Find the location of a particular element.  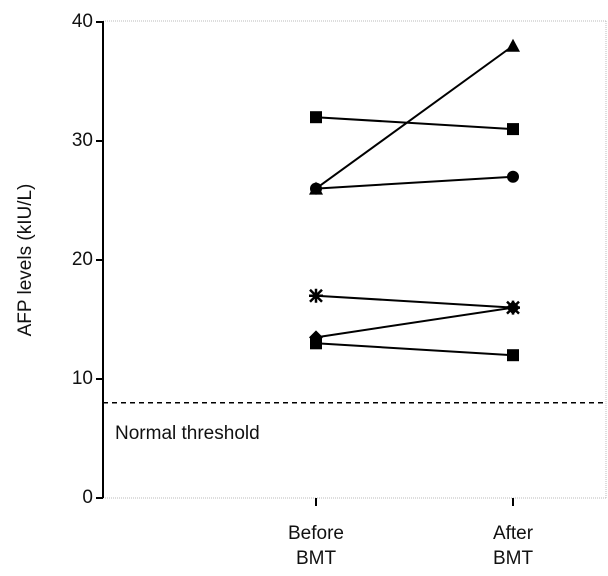

threshold-label: Normal threshold is located at coordinates (187, 433).